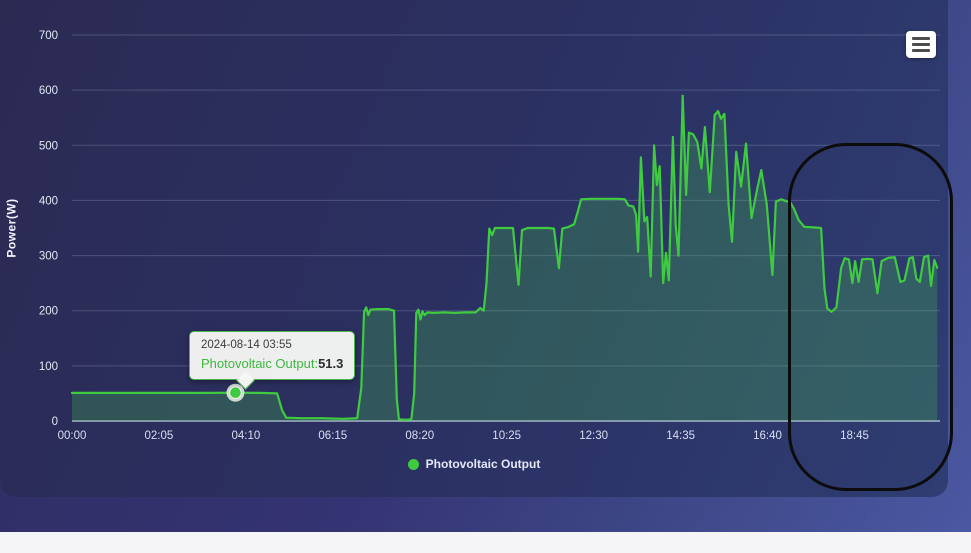 This screenshot has width=971, height=553. Describe the element at coordinates (48, 201) in the screenshot. I see `y-tick-label: 400` at that location.